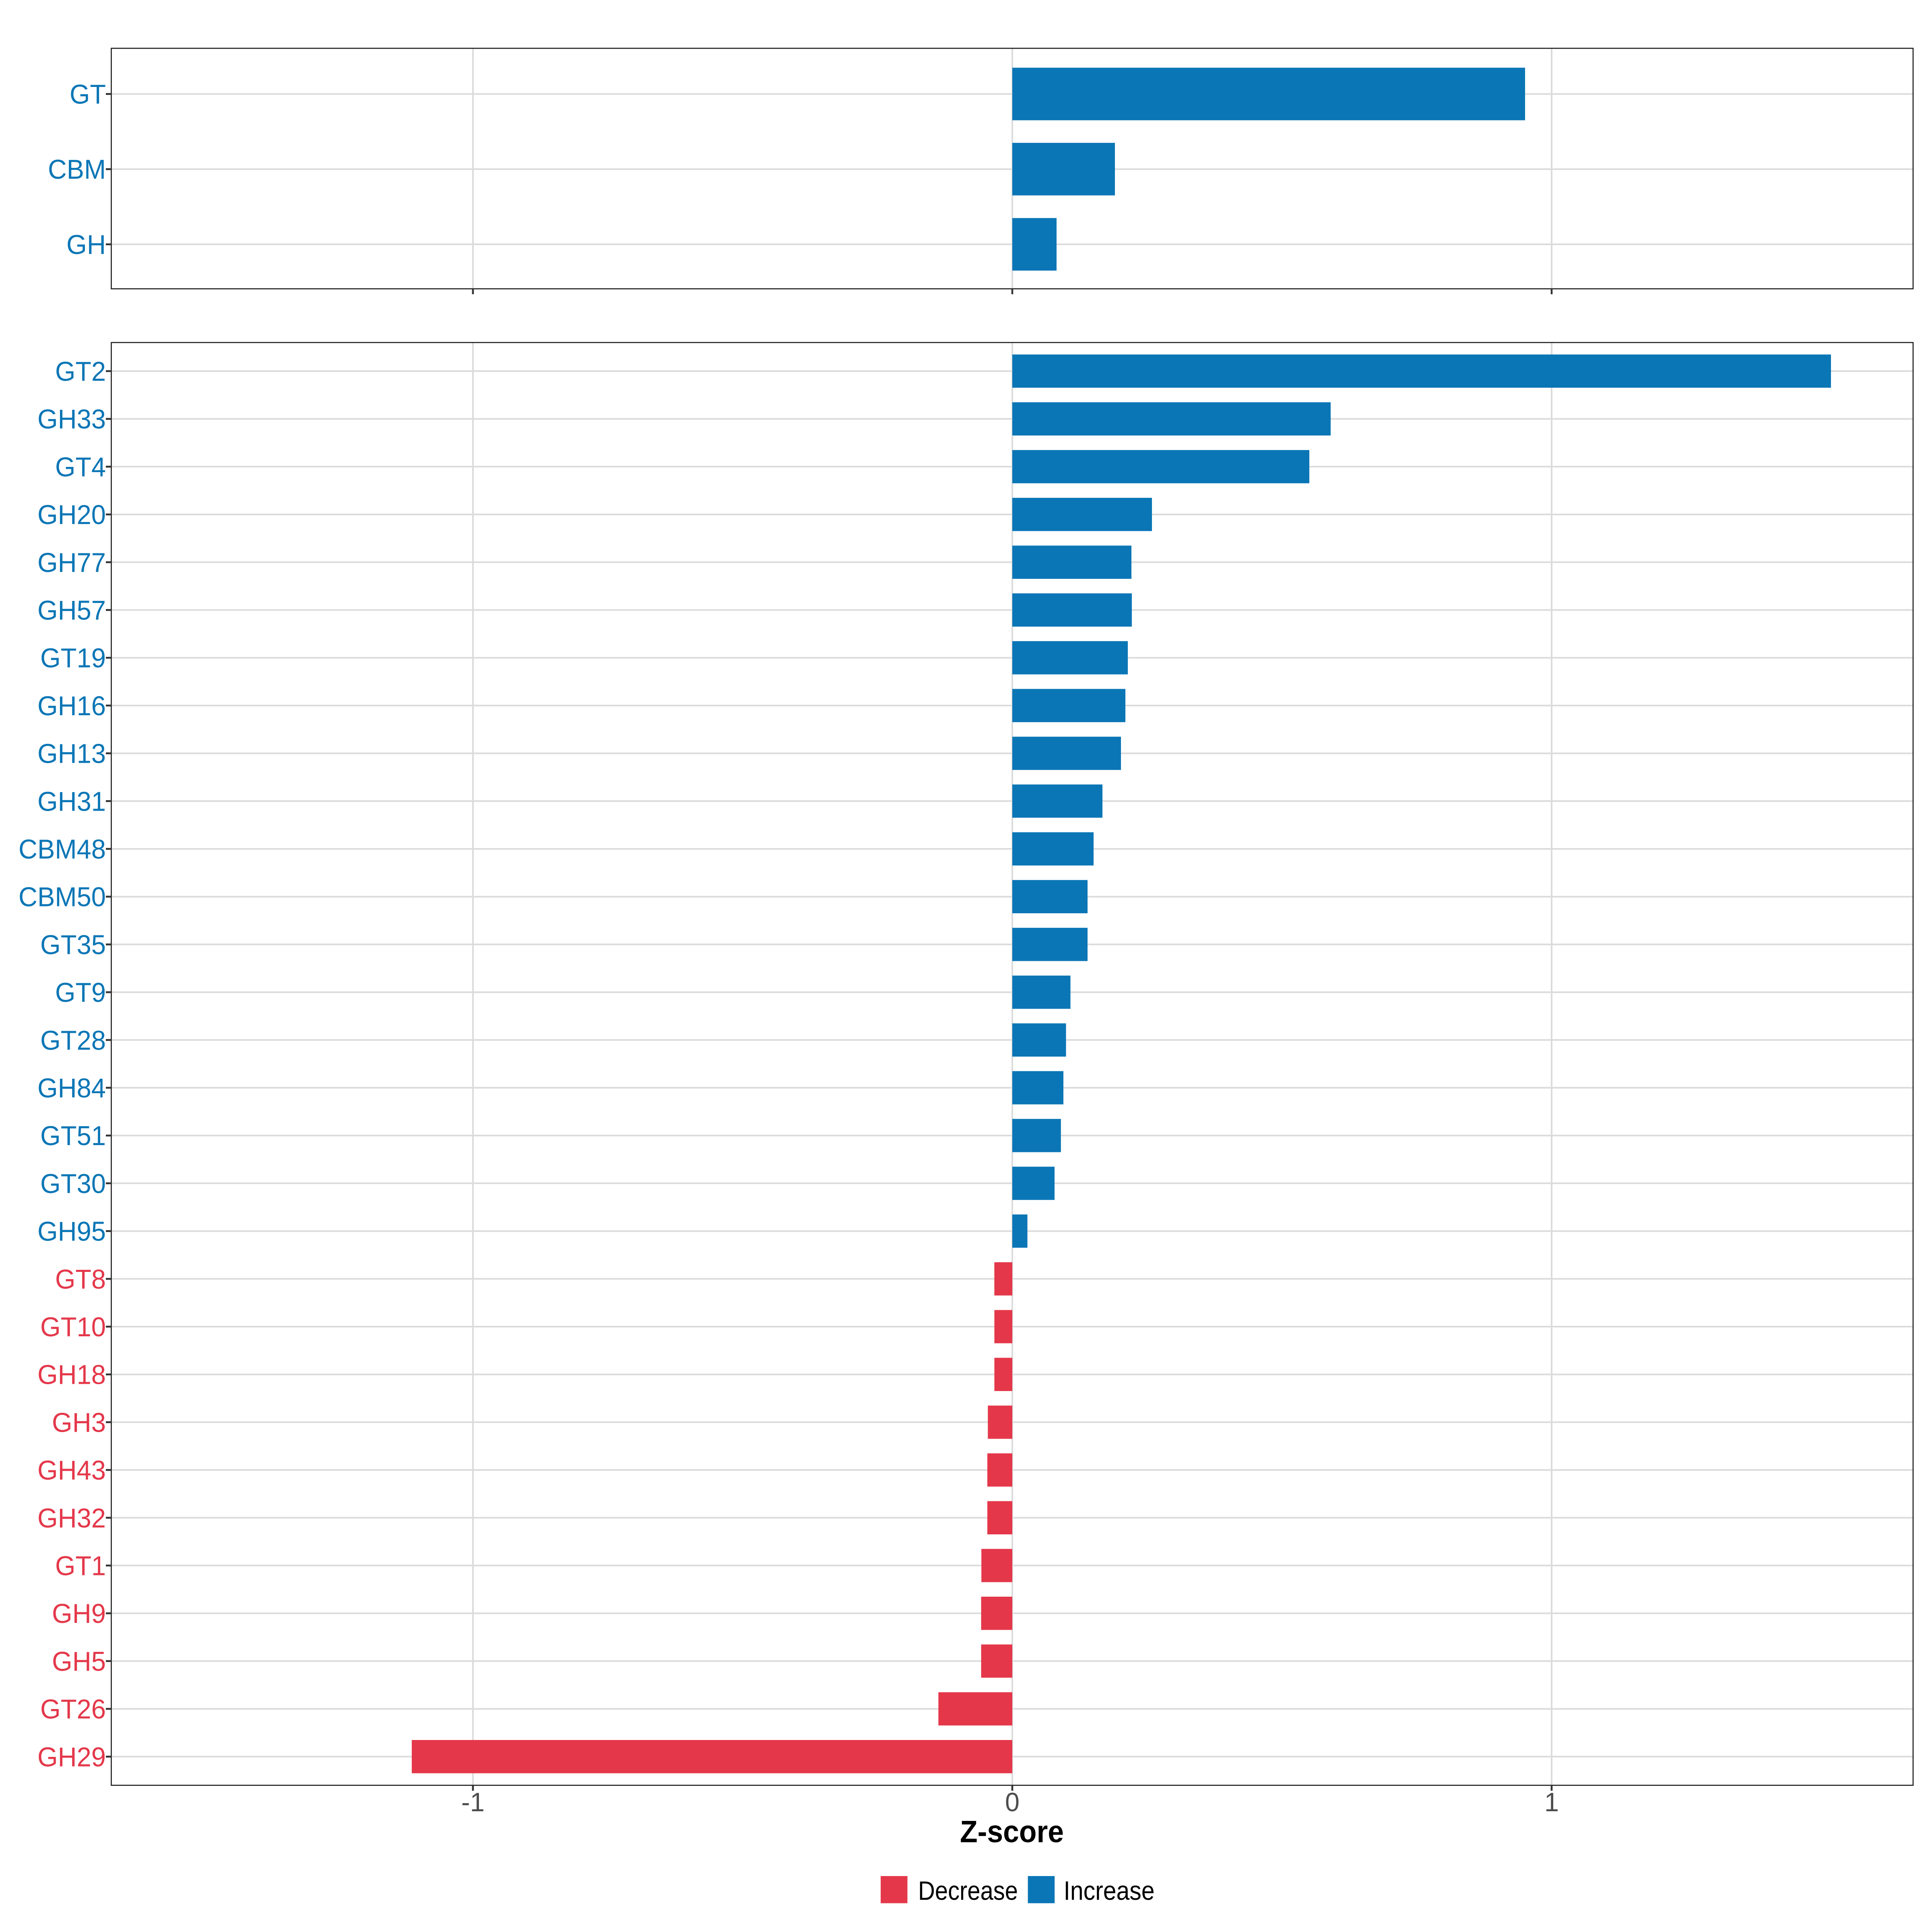 Image resolution: width=1932 pixels, height=1932 pixels. I want to click on svg-text: Z-score, so click(1012, 1831).